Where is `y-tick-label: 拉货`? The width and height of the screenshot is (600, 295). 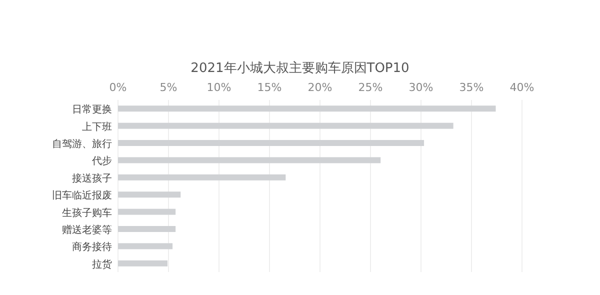 y-tick-label: 拉货 is located at coordinates (102, 264).